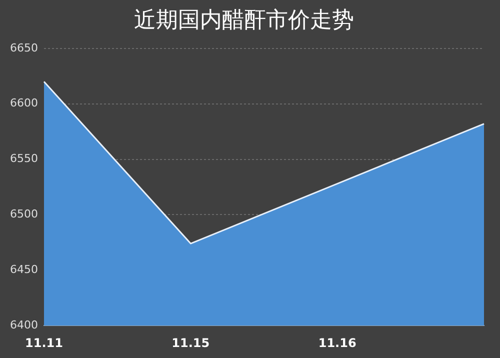 This screenshot has width=500, height=358. Describe the element at coordinates (24, 214) in the screenshot. I see `y-tick-label: 6500` at that location.